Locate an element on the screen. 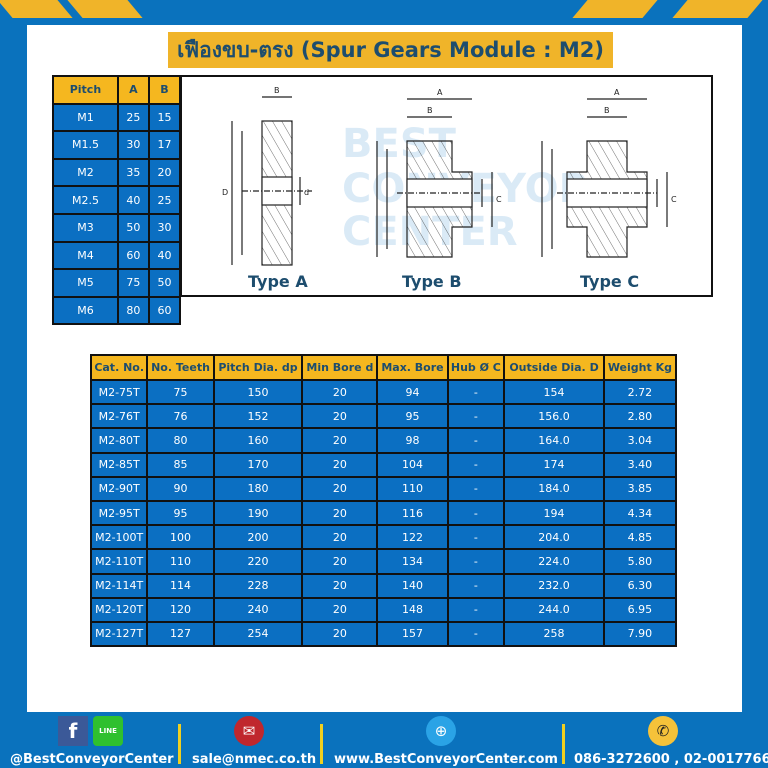 The width and height of the screenshot is (768, 768). table-cell: 76 is located at coordinates (180, 416).